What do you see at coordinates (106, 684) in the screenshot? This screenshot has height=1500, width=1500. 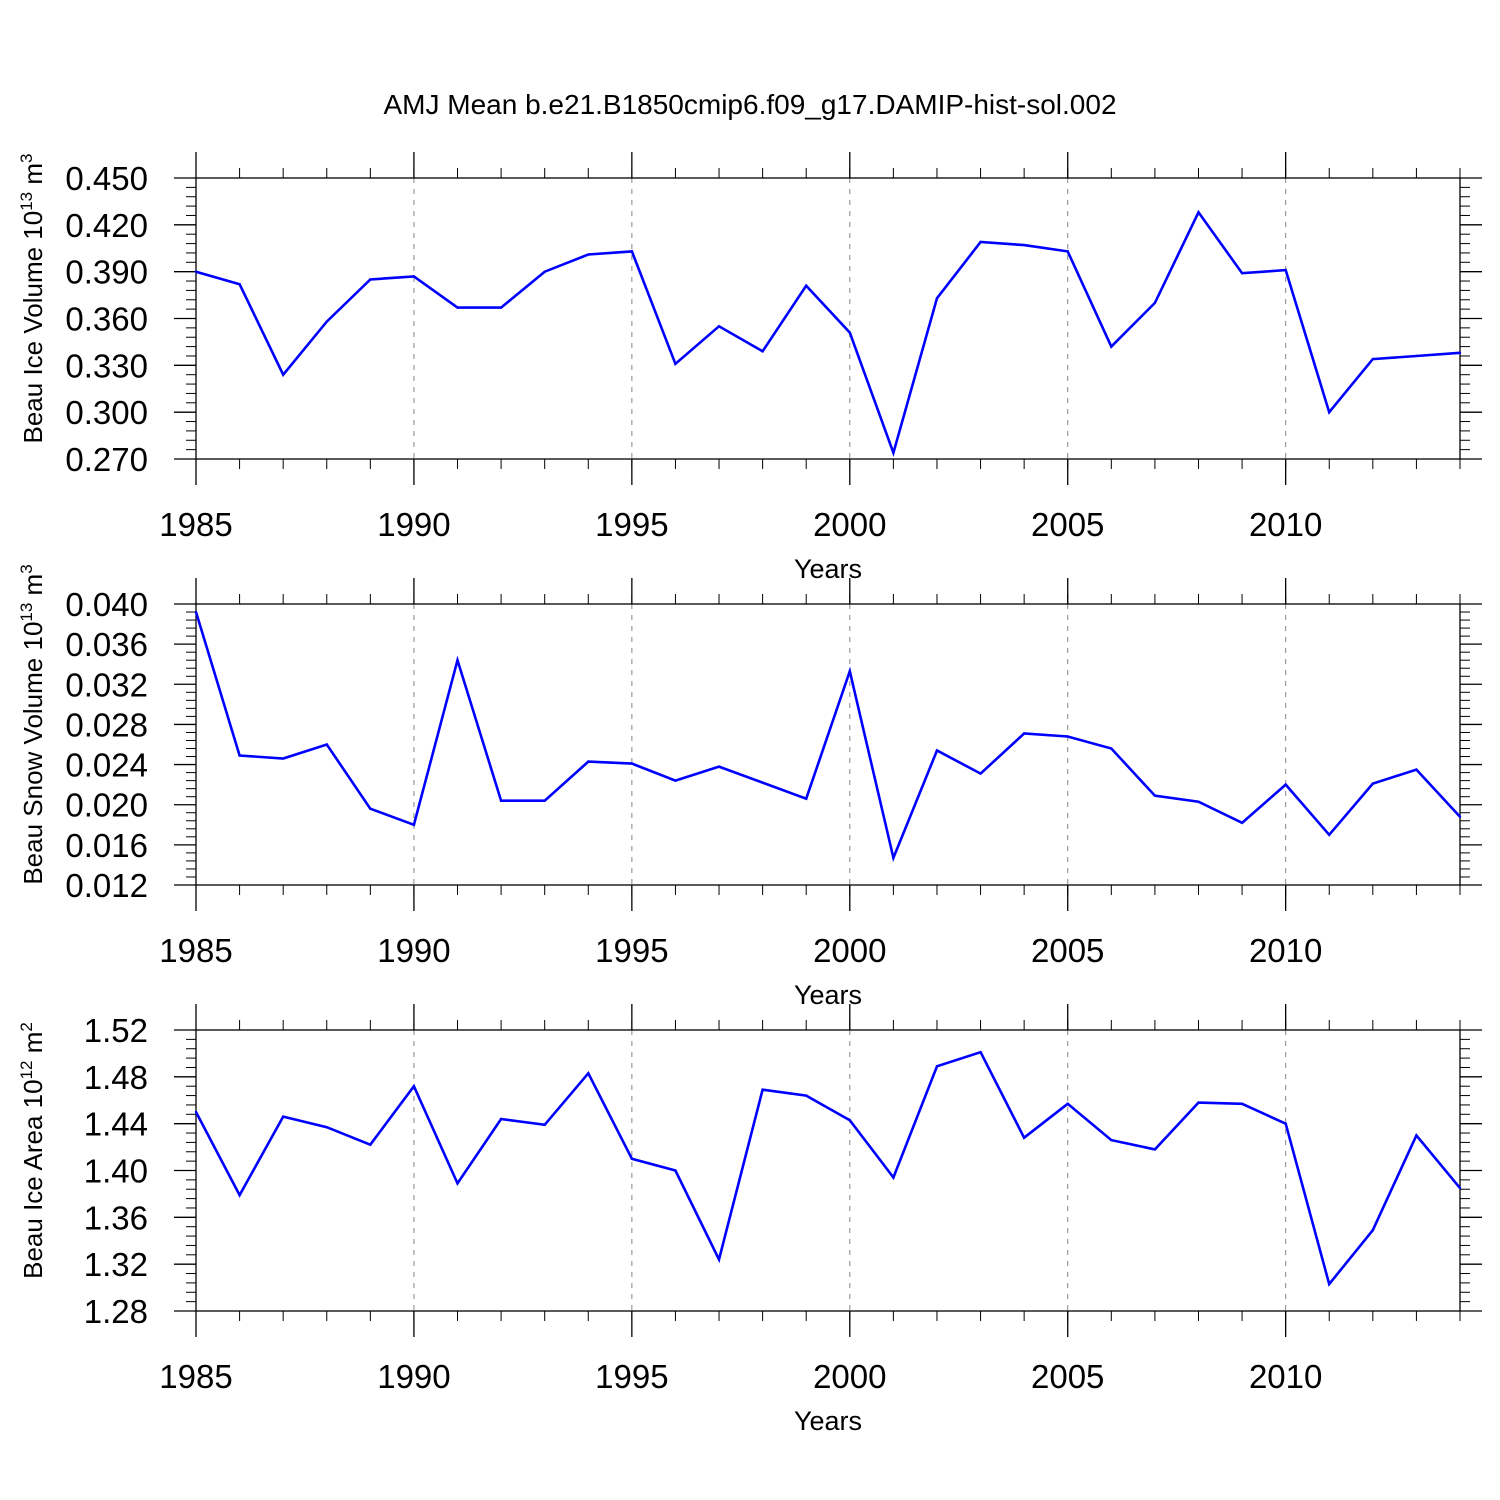 I see `y-tick-label: 0.032` at bounding box center [106, 684].